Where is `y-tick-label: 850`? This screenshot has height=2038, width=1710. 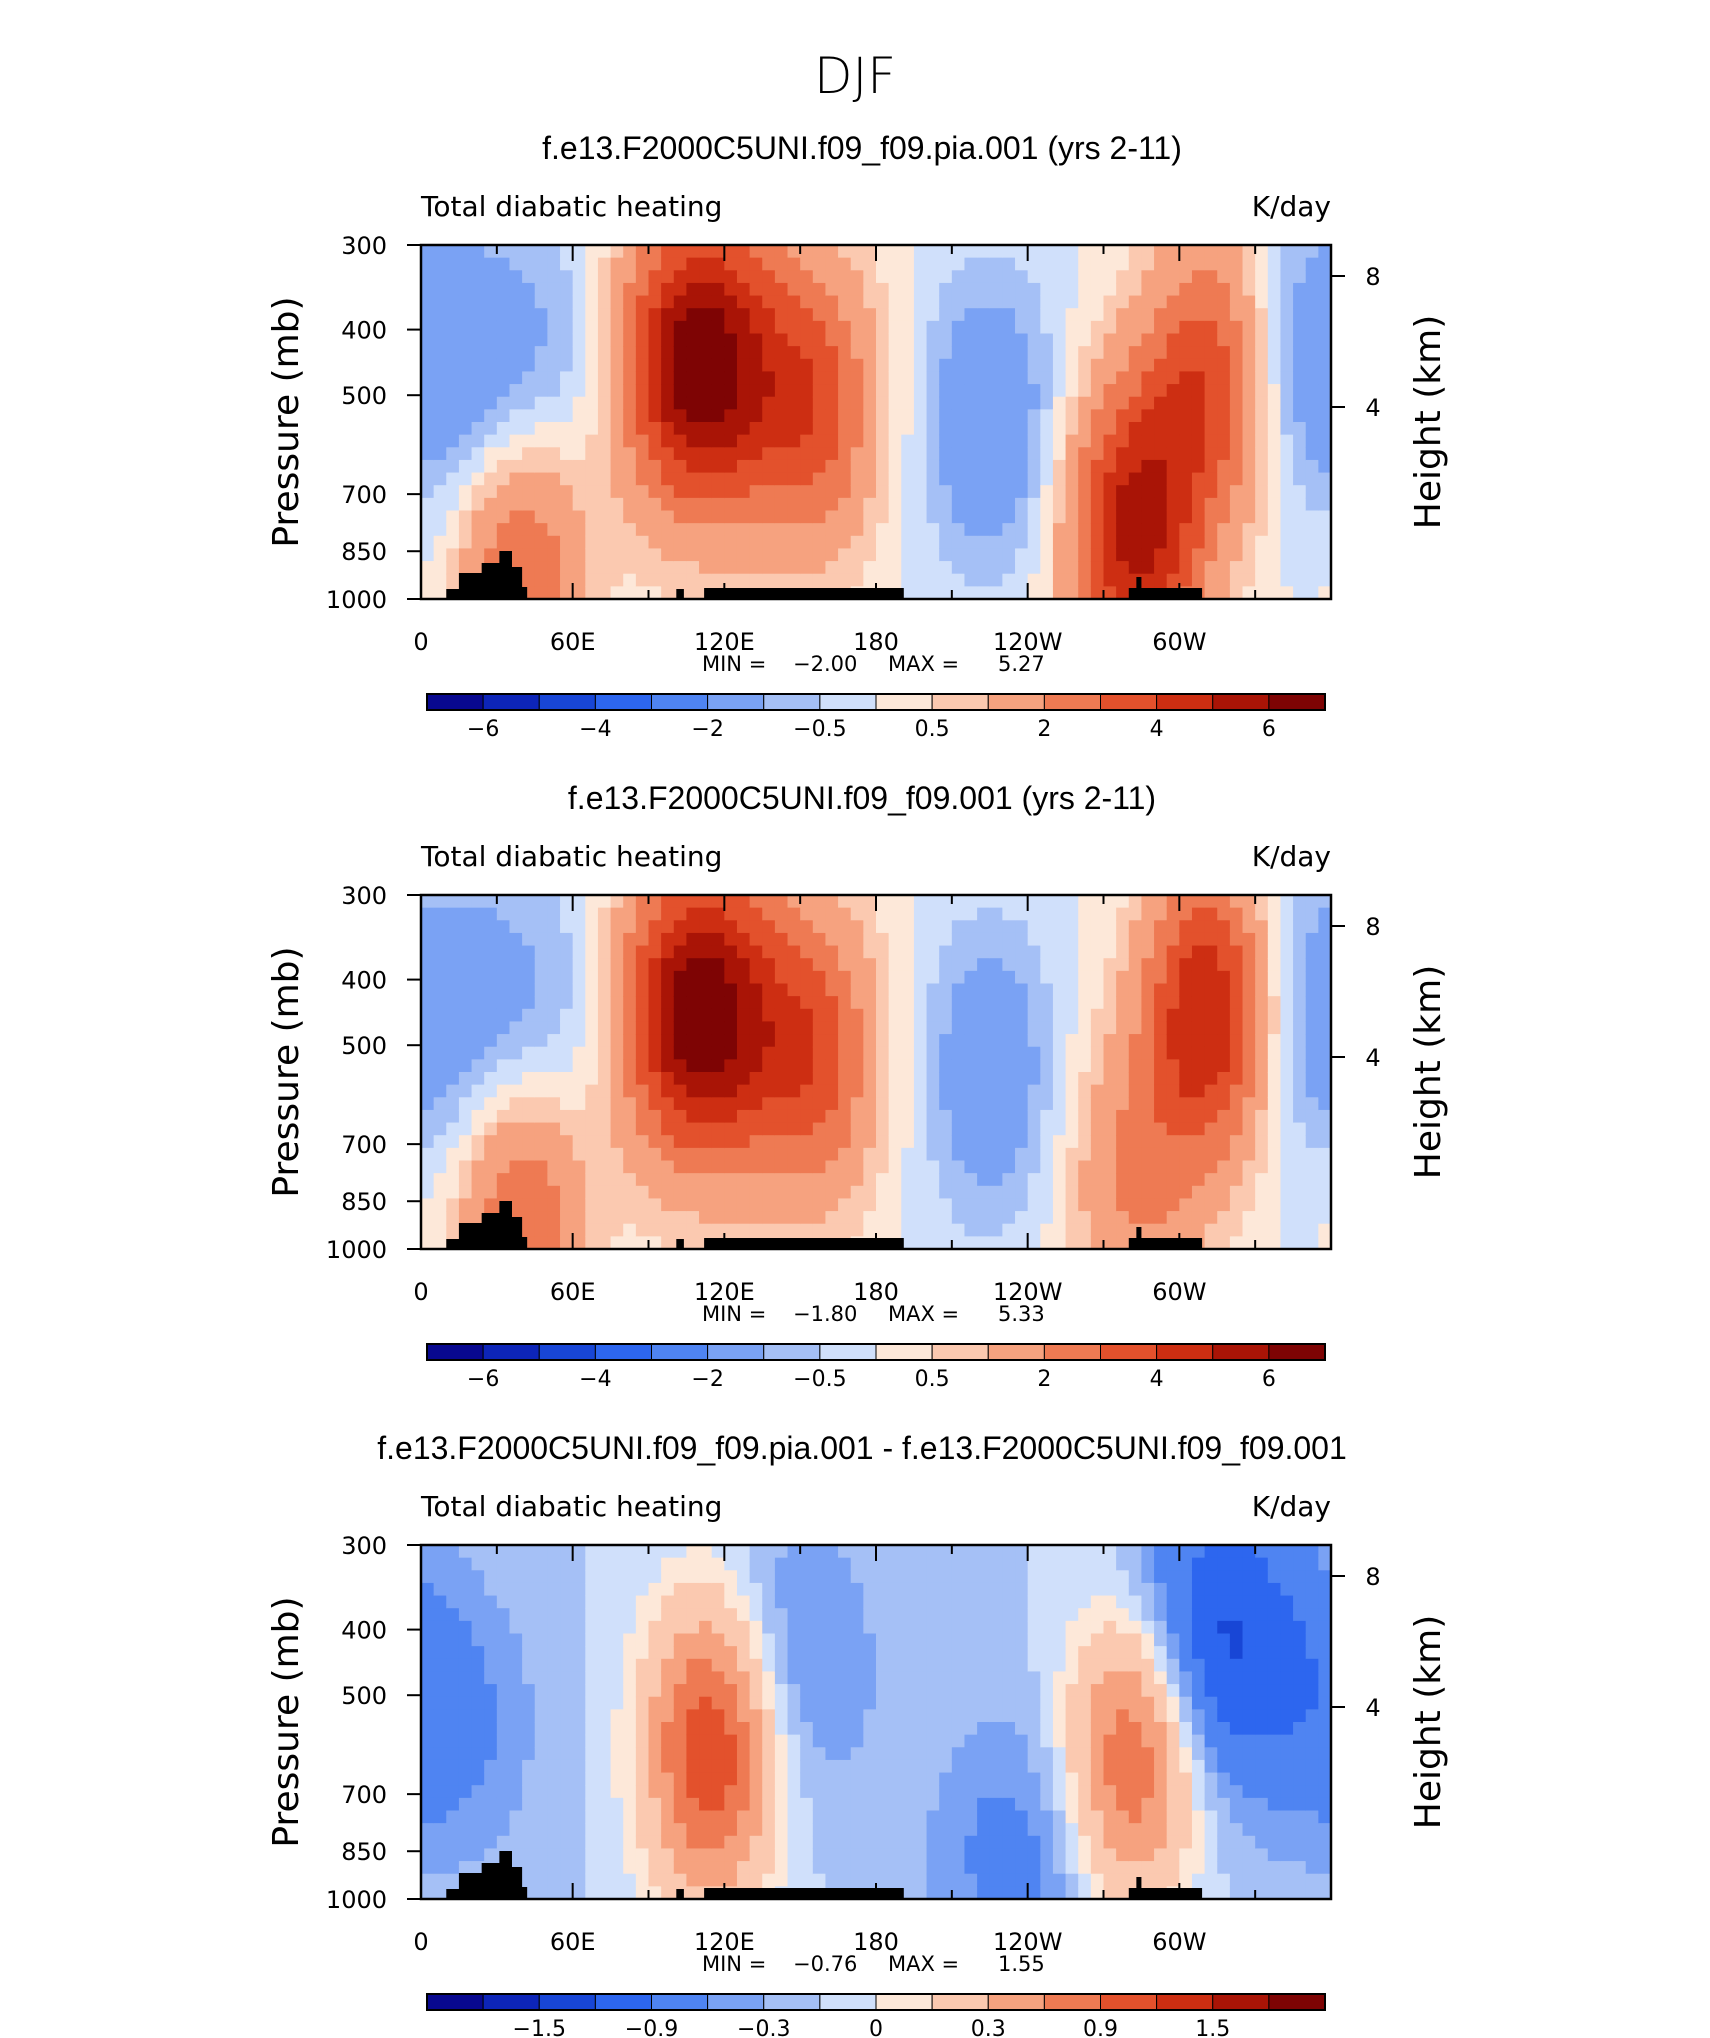
y-tick-label: 850 is located at coordinates (364, 1202).